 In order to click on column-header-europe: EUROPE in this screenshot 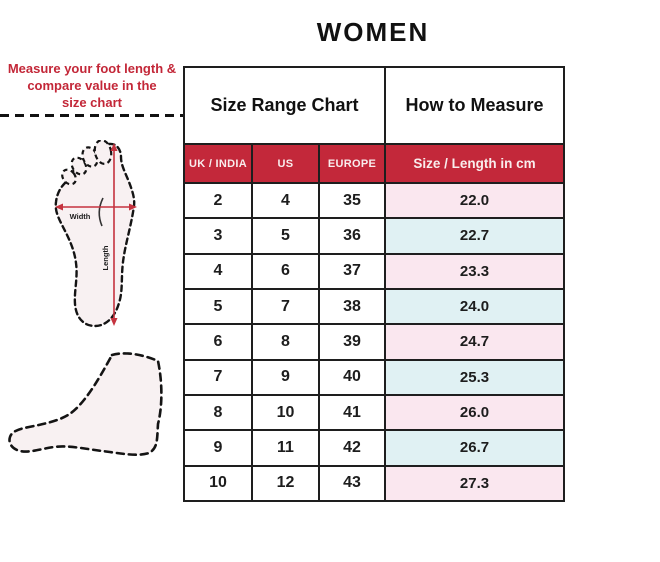, I will do `click(352, 163)`.